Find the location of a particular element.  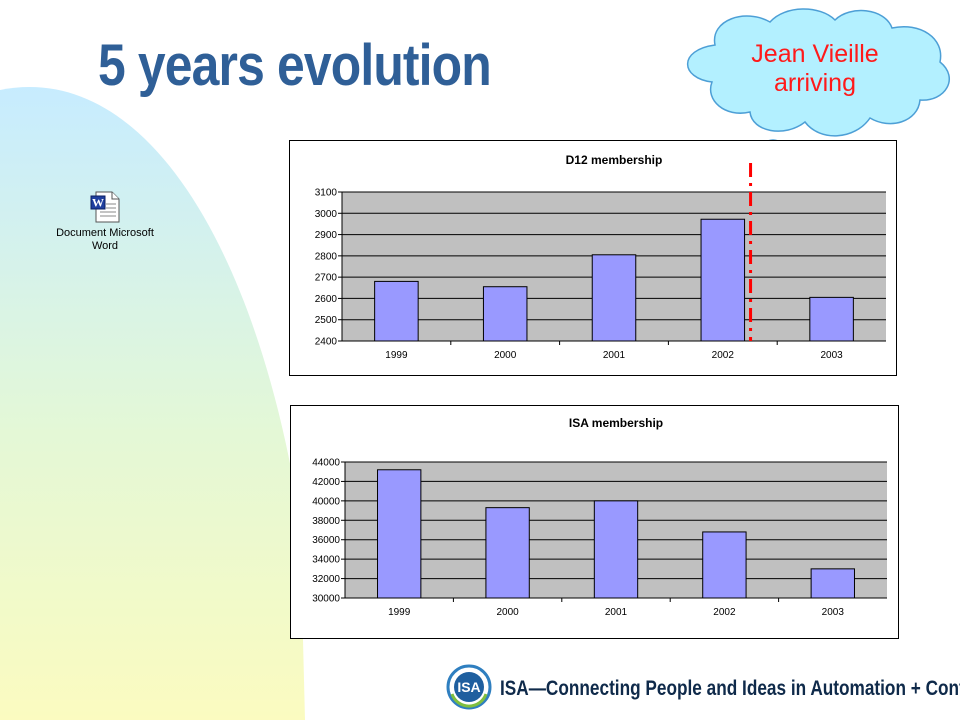

y-tick-label: 2800 is located at coordinates (326, 256).